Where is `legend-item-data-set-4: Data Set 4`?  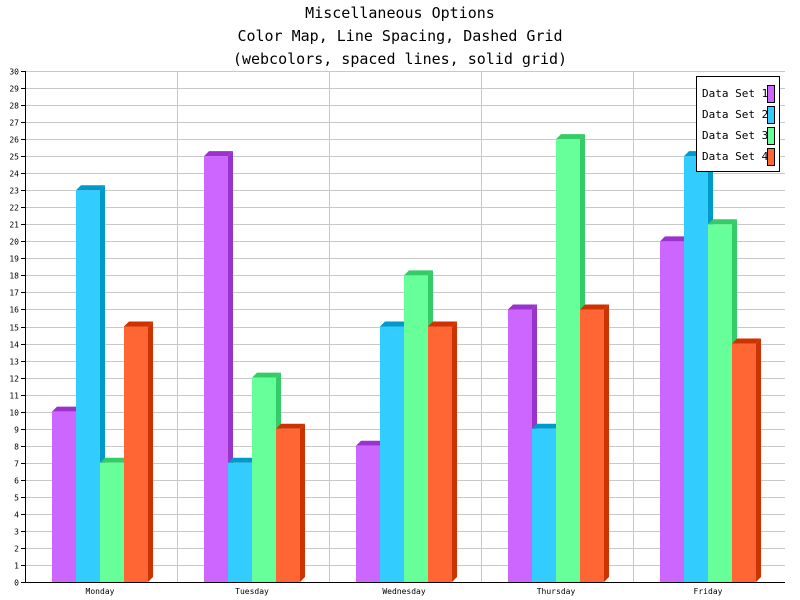 legend-item-data-set-4: Data Set 4 is located at coordinates (739, 156).